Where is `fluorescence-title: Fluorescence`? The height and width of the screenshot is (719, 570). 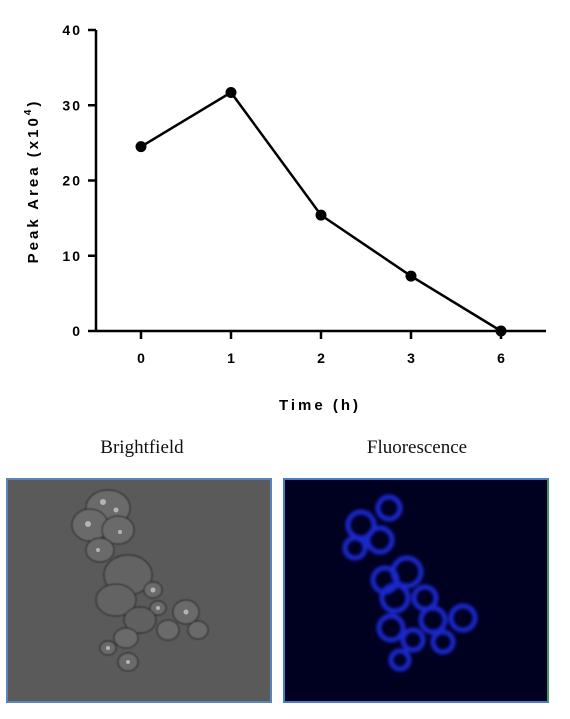
fluorescence-title: Fluorescence is located at coordinates (417, 447).